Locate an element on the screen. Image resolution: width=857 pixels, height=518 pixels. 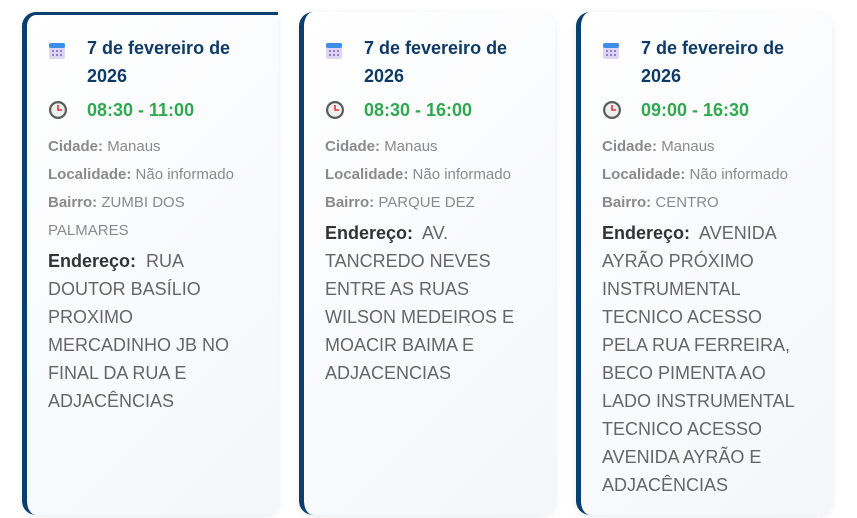
time-row: 09:00 - 16:30 is located at coordinates (707, 110).